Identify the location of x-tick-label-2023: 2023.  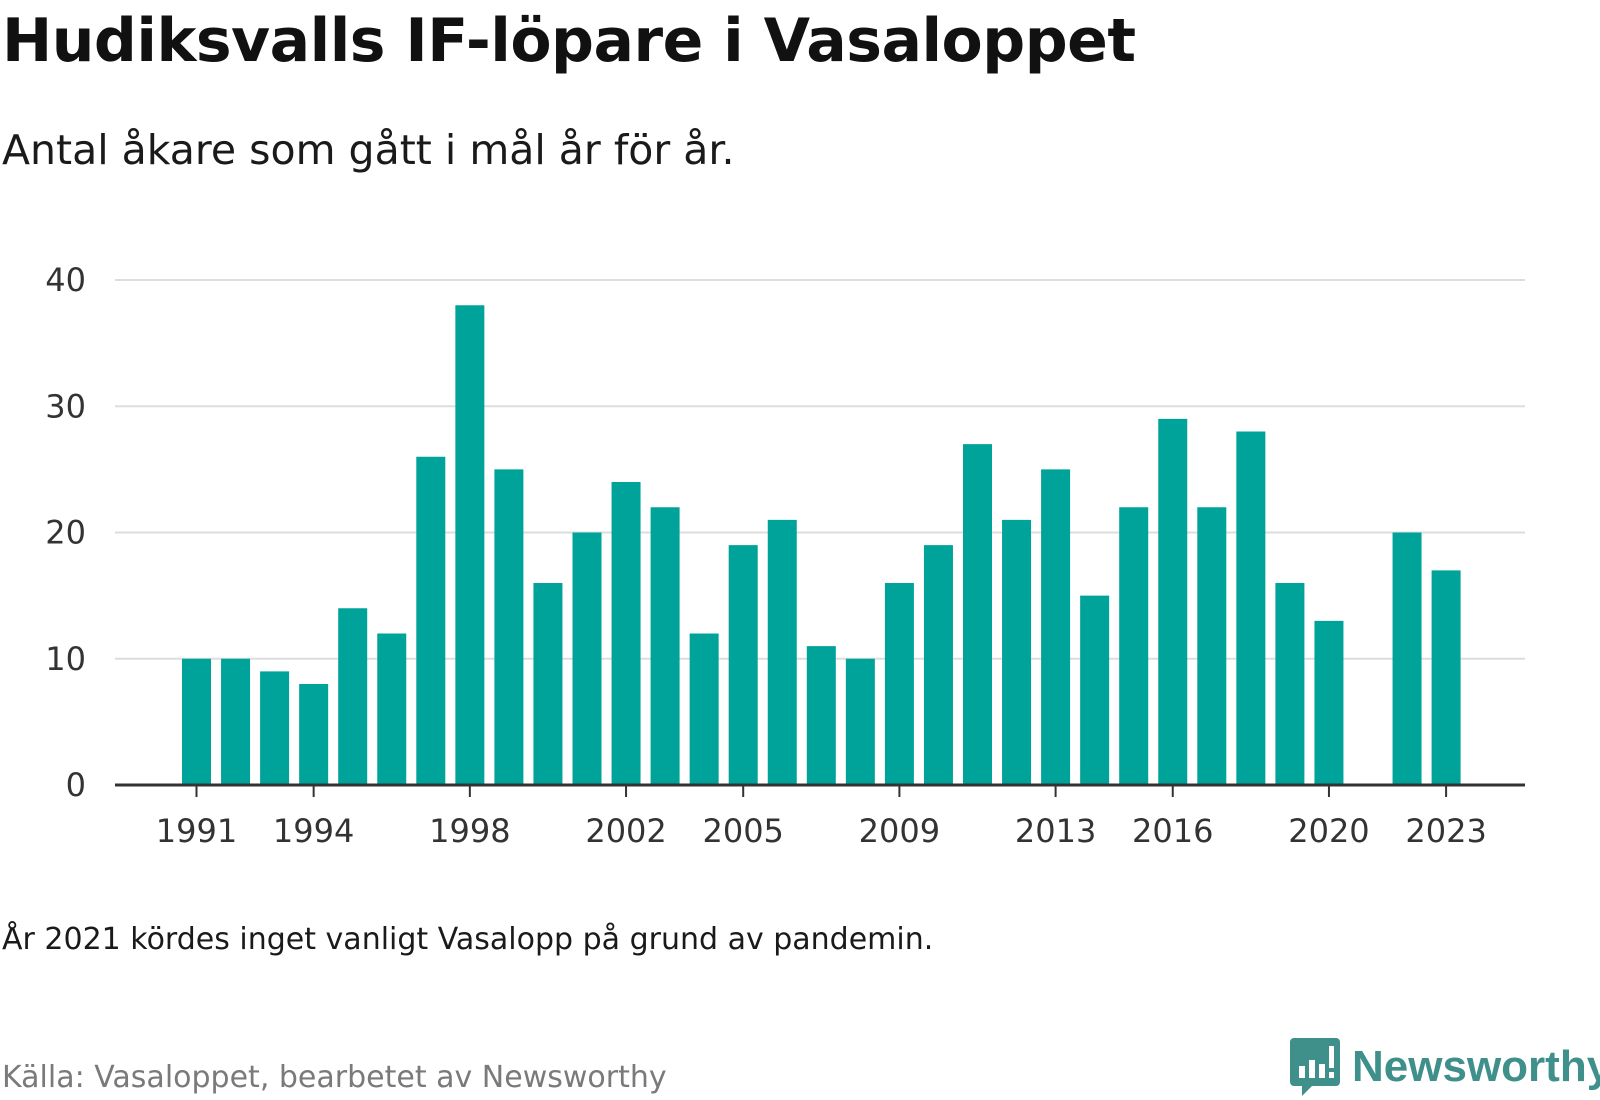
(1445, 831).